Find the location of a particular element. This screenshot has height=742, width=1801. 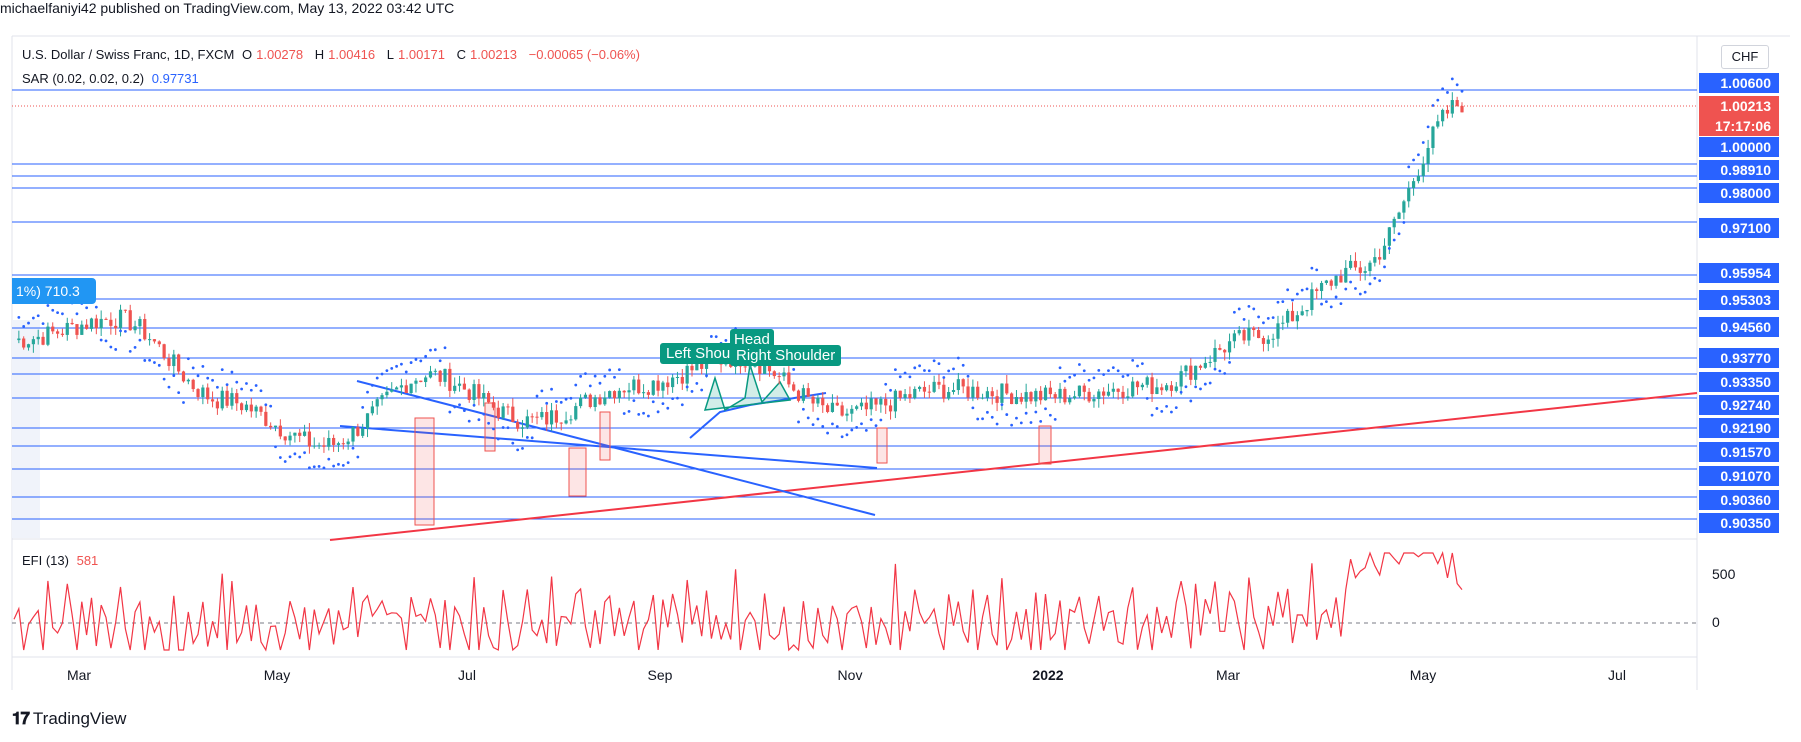

measure-label: 1%) 710.3 is located at coordinates (54, 291).